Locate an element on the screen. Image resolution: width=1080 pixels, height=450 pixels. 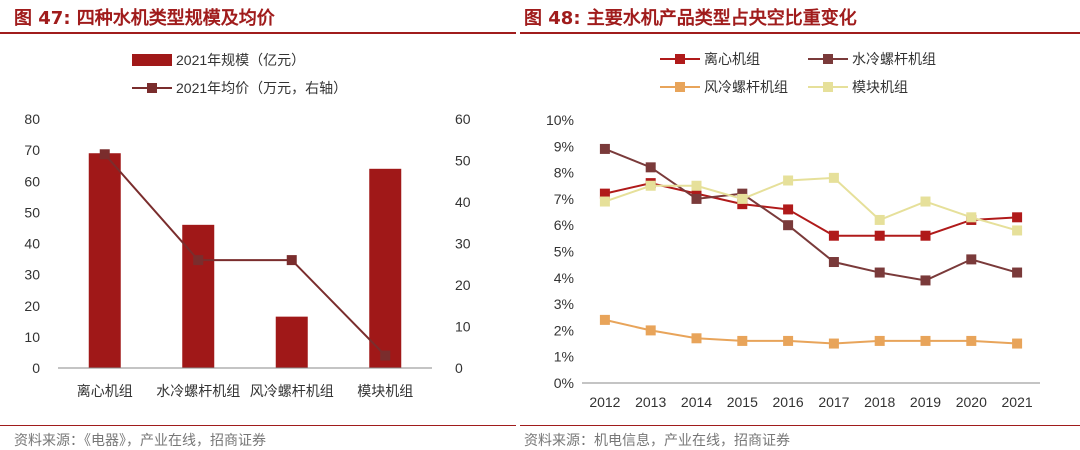
x-tick-label: 风冷螺杆机组 is located at coordinates (292, 391).